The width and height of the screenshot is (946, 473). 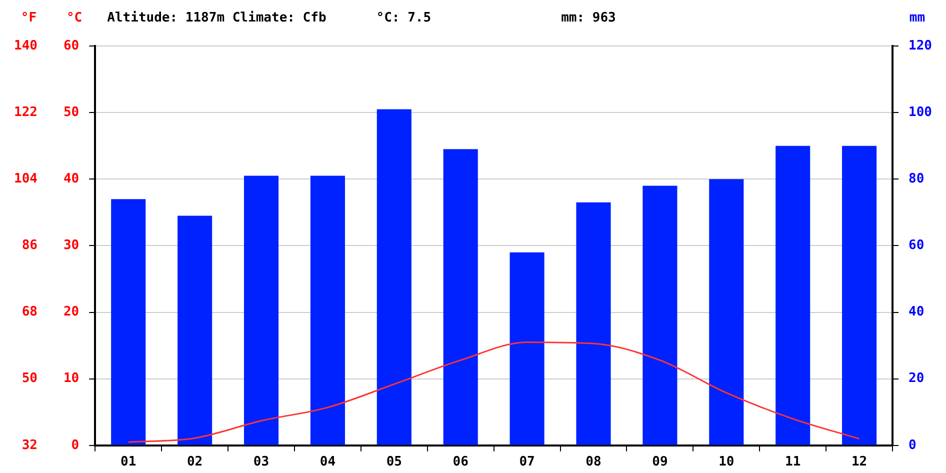 What do you see at coordinates (74, 18) in the screenshot?
I see `y-axis-title: °C` at bounding box center [74, 18].